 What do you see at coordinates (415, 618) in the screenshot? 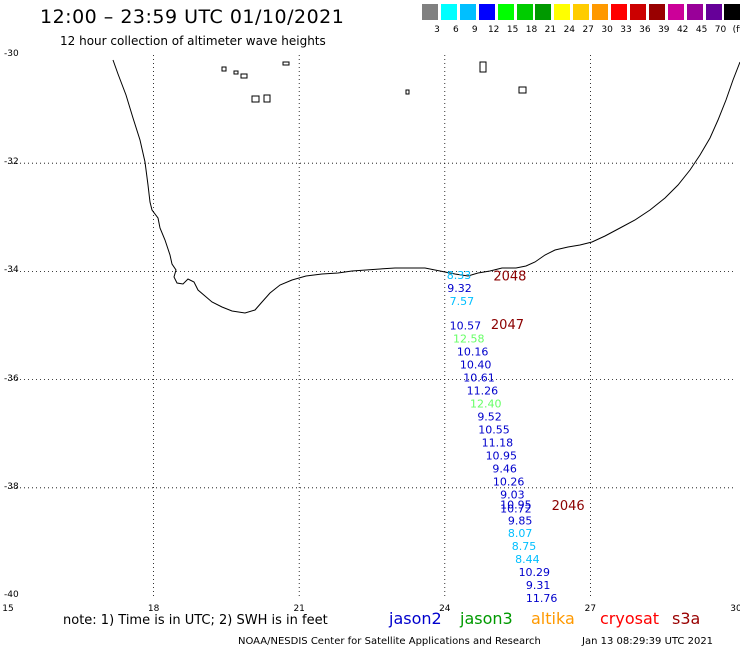
I see `satellite-name: jason2` at bounding box center [415, 618].